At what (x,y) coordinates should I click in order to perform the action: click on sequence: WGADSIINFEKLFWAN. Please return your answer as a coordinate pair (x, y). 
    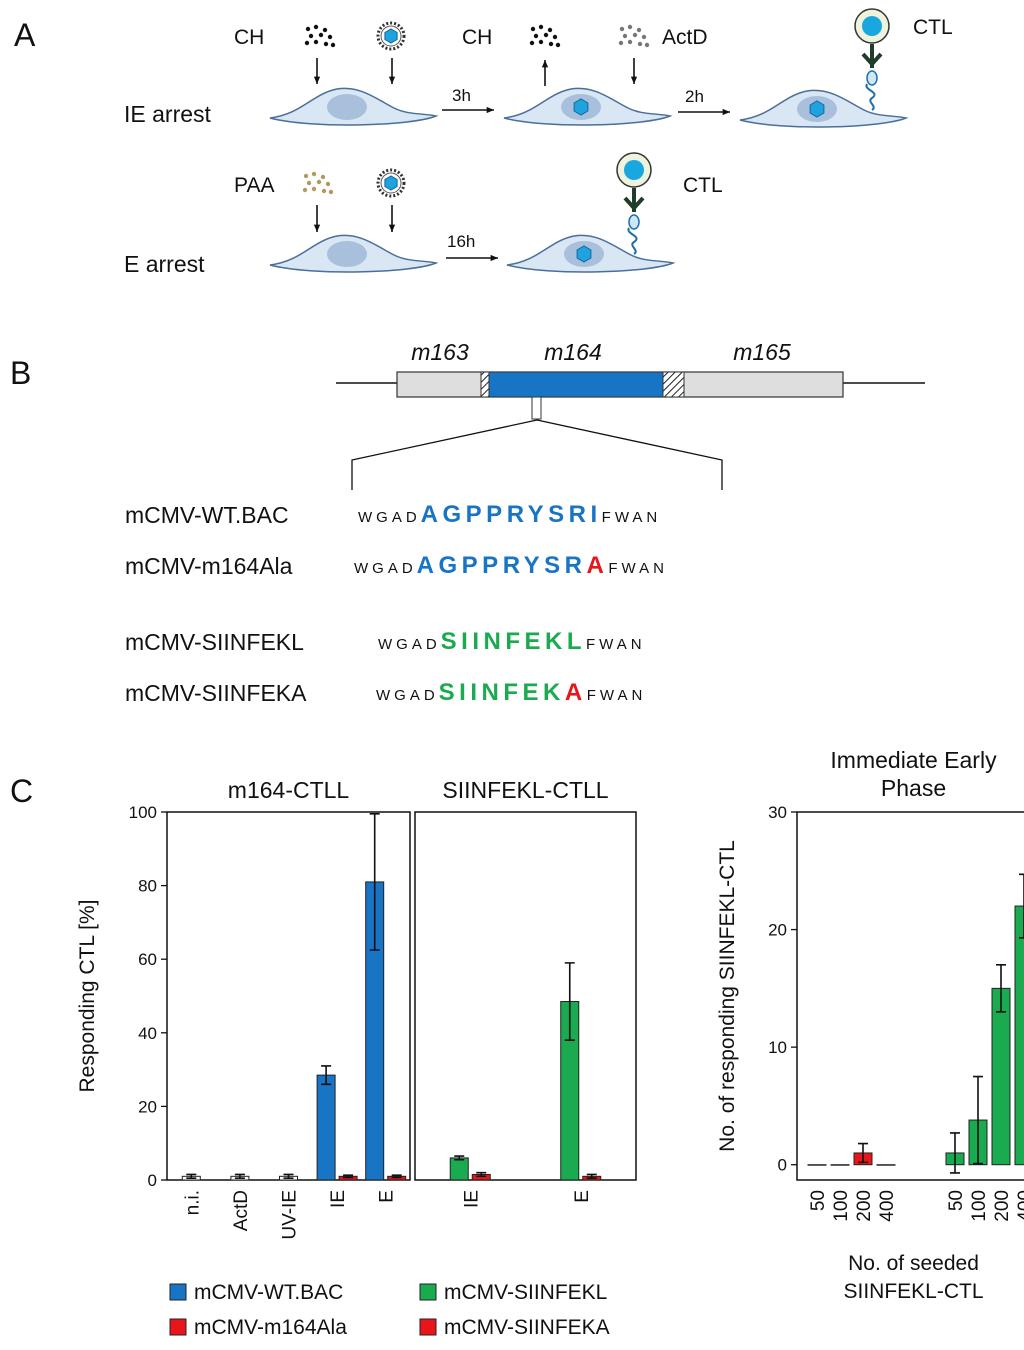
    Looking at the image, I should click on (512, 641).